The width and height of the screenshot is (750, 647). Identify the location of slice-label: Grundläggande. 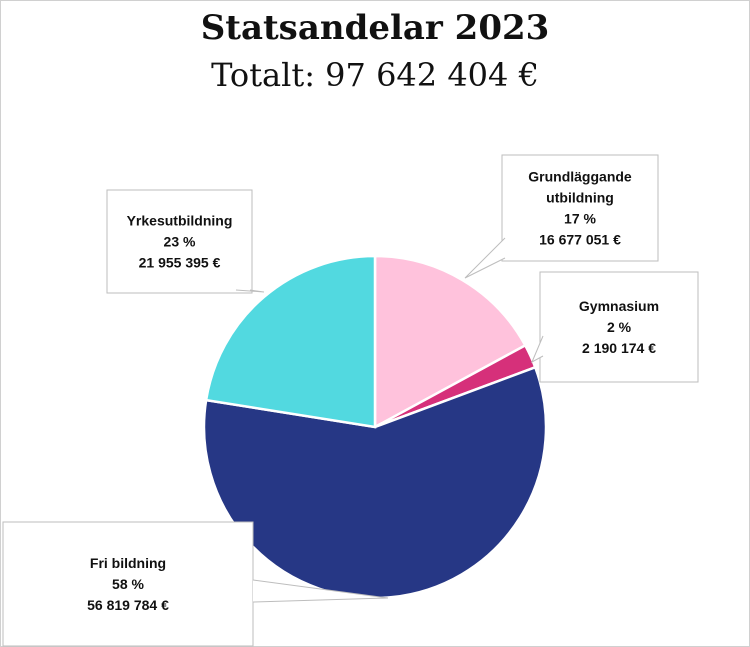
(580, 177).